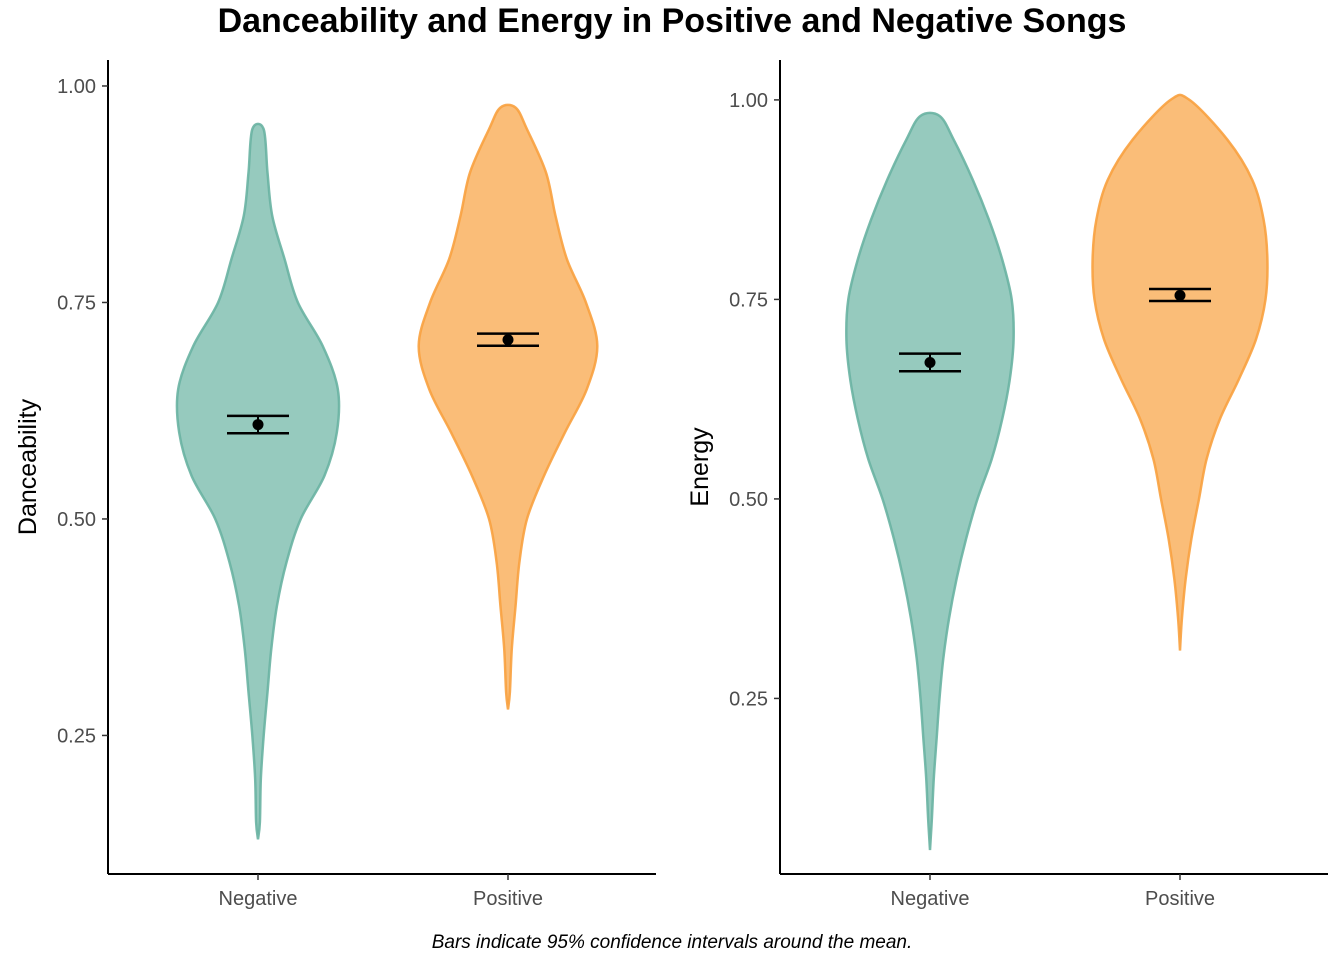 Image resolution: width=1344 pixels, height=960 pixels. I want to click on y-axis-title: Energy, so click(700, 467).